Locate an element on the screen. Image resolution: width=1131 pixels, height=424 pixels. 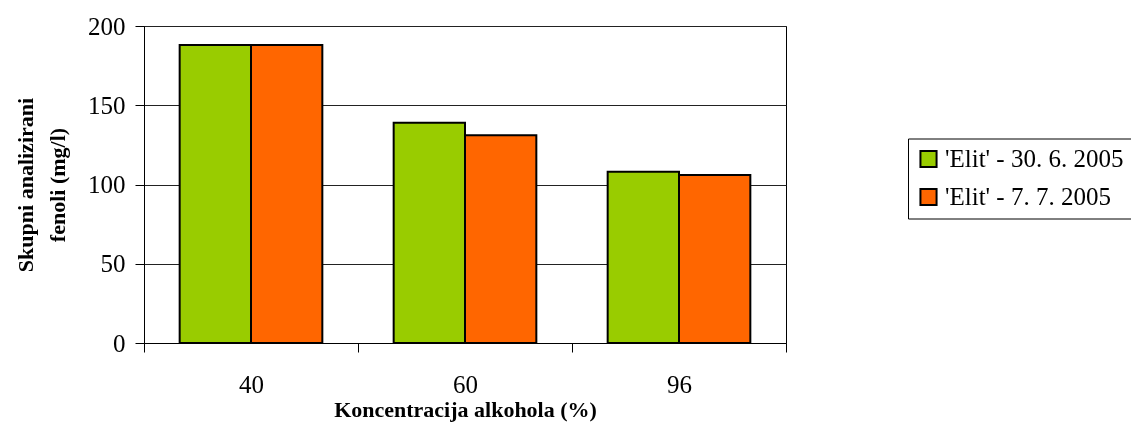
y-axis-title: Skupni analizirani fenoli (mg/l) is located at coordinates (41, 185).